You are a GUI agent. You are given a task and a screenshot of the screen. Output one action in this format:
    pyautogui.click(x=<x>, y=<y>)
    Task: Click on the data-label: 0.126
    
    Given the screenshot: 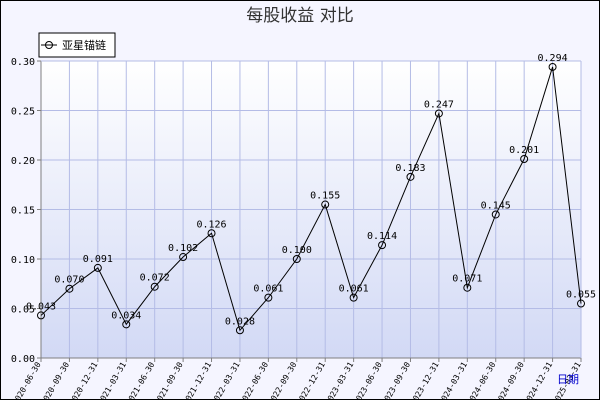 What is the action you would take?
    pyautogui.click(x=211, y=224)
    